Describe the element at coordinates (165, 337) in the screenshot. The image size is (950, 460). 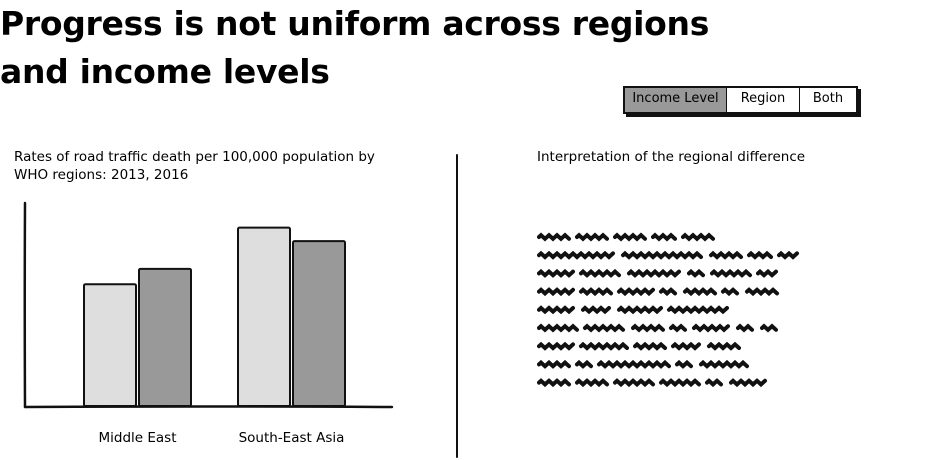
I see `bar-middle-east-2016` at that location.